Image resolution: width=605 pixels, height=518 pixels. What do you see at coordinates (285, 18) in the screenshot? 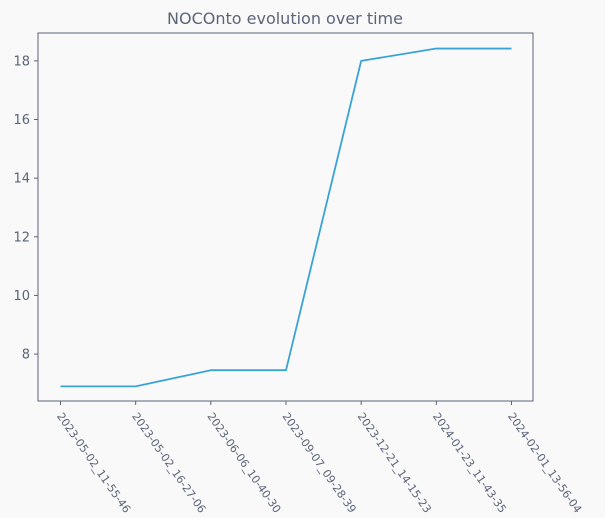
I see `chart-title: NOCOnto evolution over time` at bounding box center [285, 18].